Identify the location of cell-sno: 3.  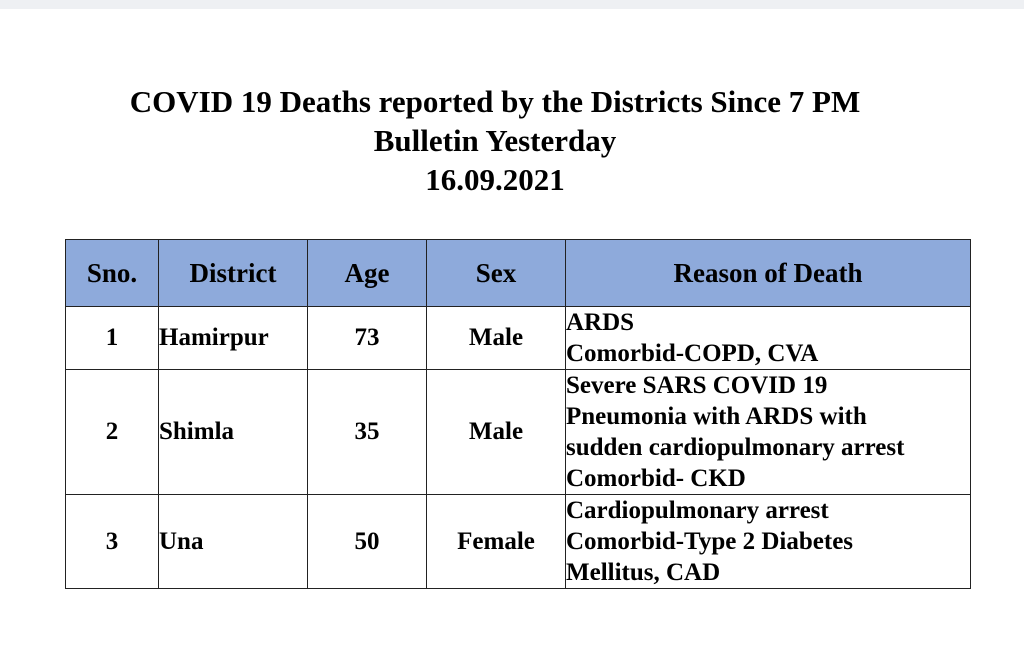
(112, 541).